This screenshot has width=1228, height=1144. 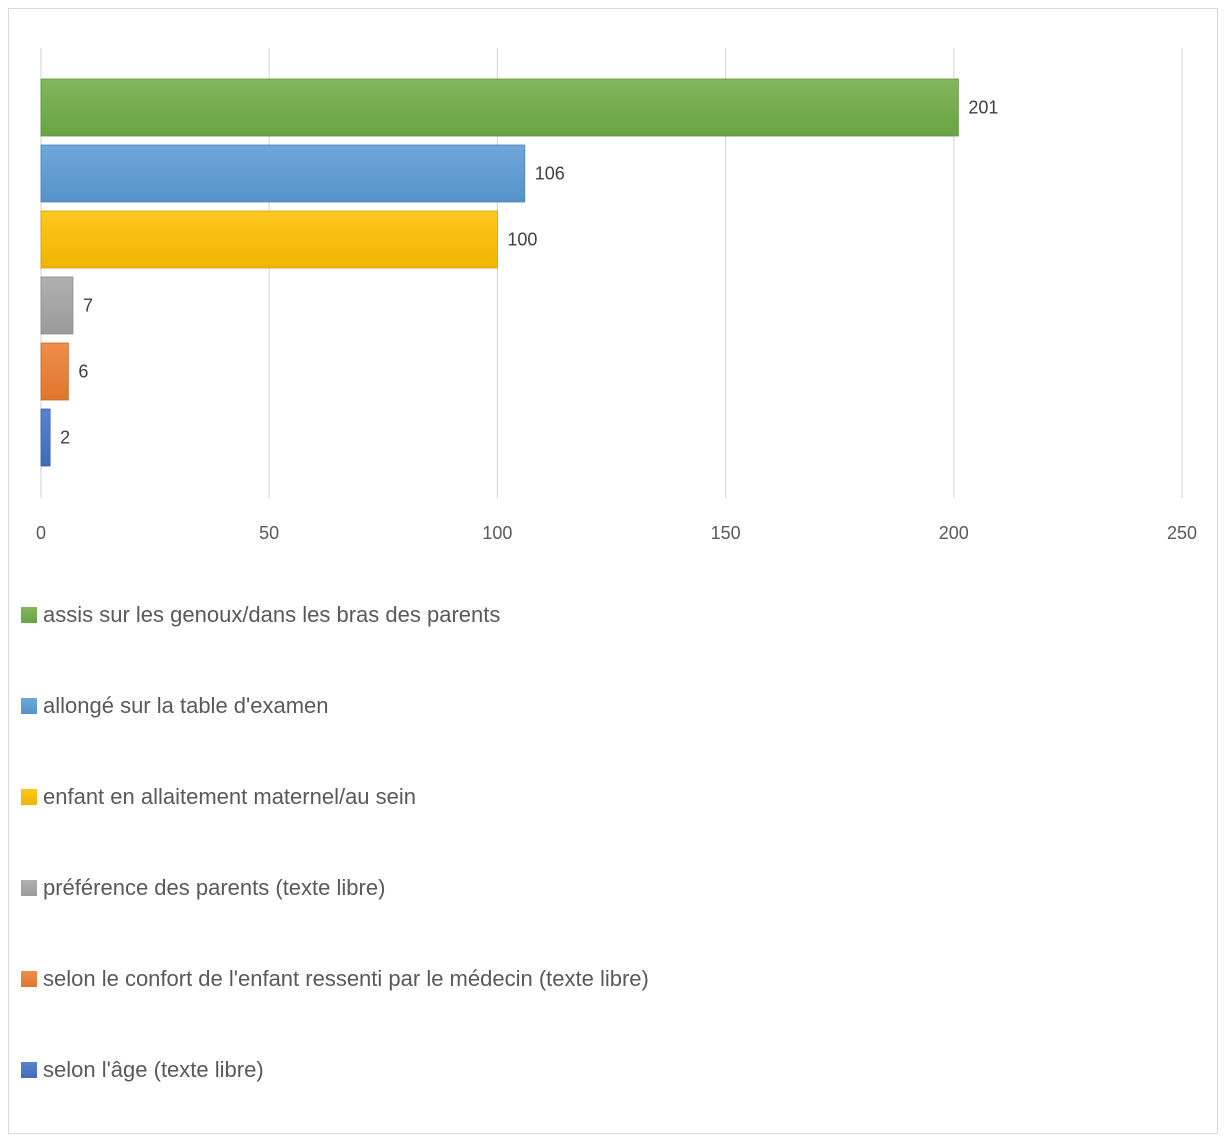 What do you see at coordinates (41, 533) in the screenshot?
I see `x-tick-label: 0` at bounding box center [41, 533].